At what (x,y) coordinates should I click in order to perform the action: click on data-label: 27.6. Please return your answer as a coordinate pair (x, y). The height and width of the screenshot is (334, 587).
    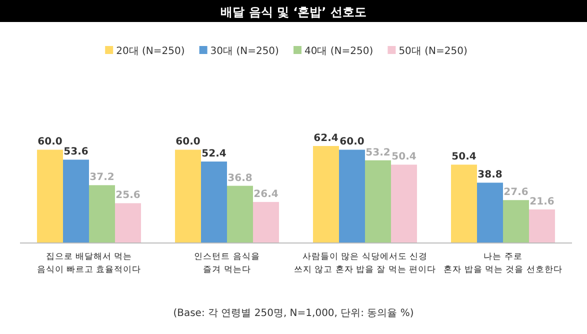
    Looking at the image, I should click on (516, 192).